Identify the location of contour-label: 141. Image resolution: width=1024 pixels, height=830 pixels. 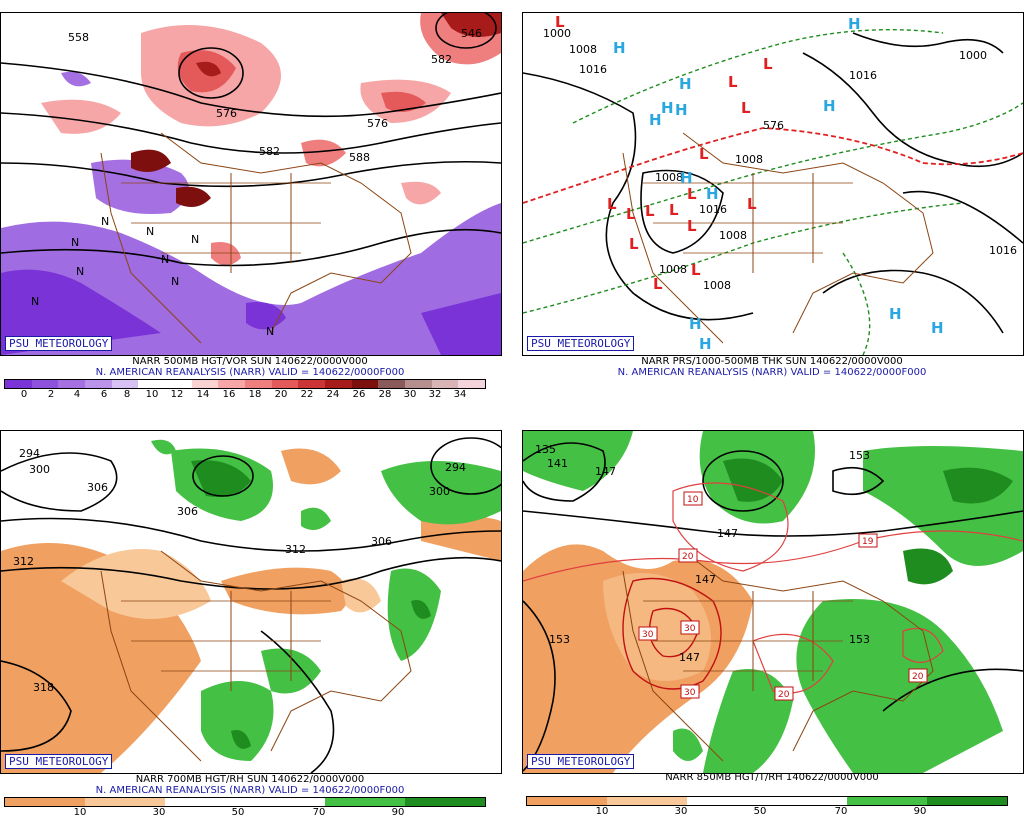
(557, 463).